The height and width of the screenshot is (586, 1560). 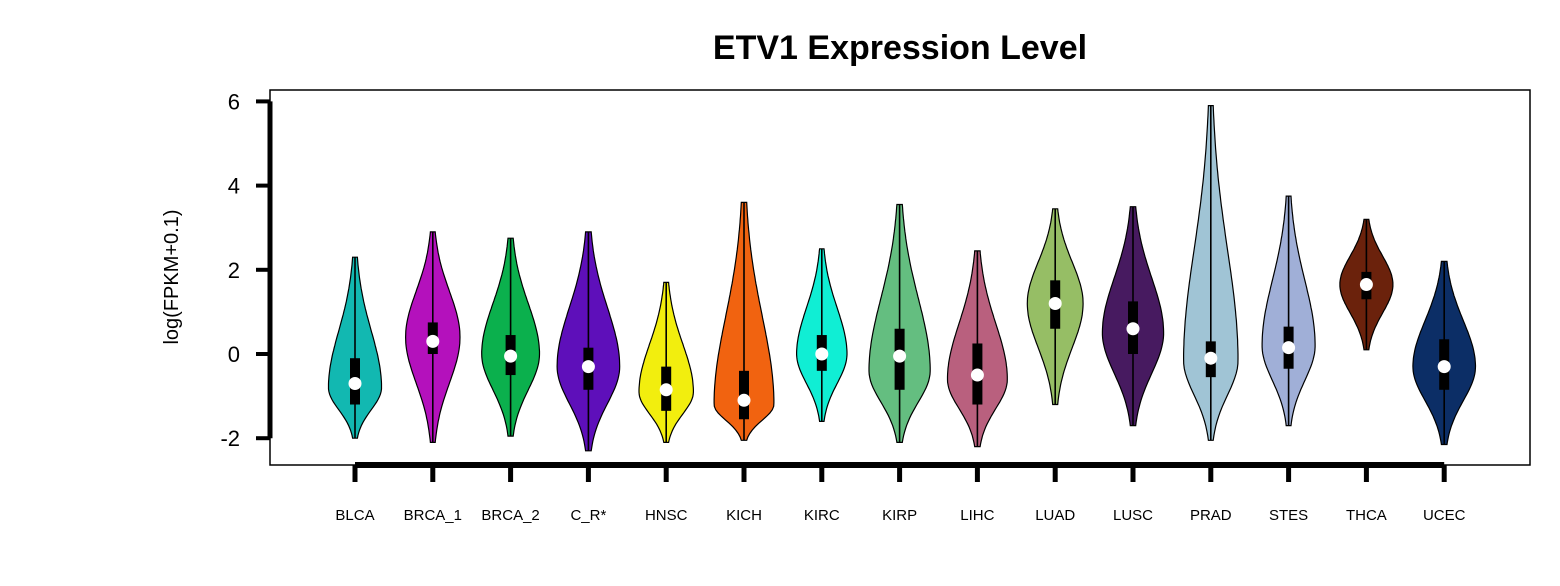 What do you see at coordinates (822, 515) in the screenshot?
I see `x-tick-label: KIRC` at bounding box center [822, 515].